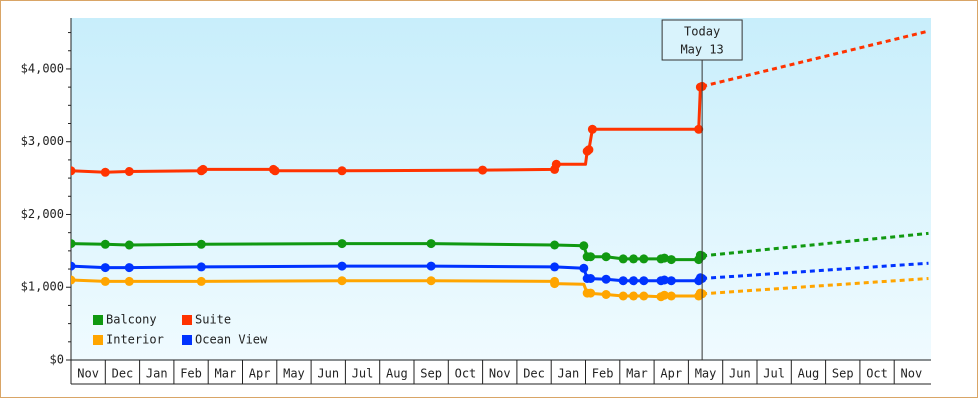  What do you see at coordinates (191, 374) in the screenshot?
I see `x-month-label: Feb` at bounding box center [191, 374].